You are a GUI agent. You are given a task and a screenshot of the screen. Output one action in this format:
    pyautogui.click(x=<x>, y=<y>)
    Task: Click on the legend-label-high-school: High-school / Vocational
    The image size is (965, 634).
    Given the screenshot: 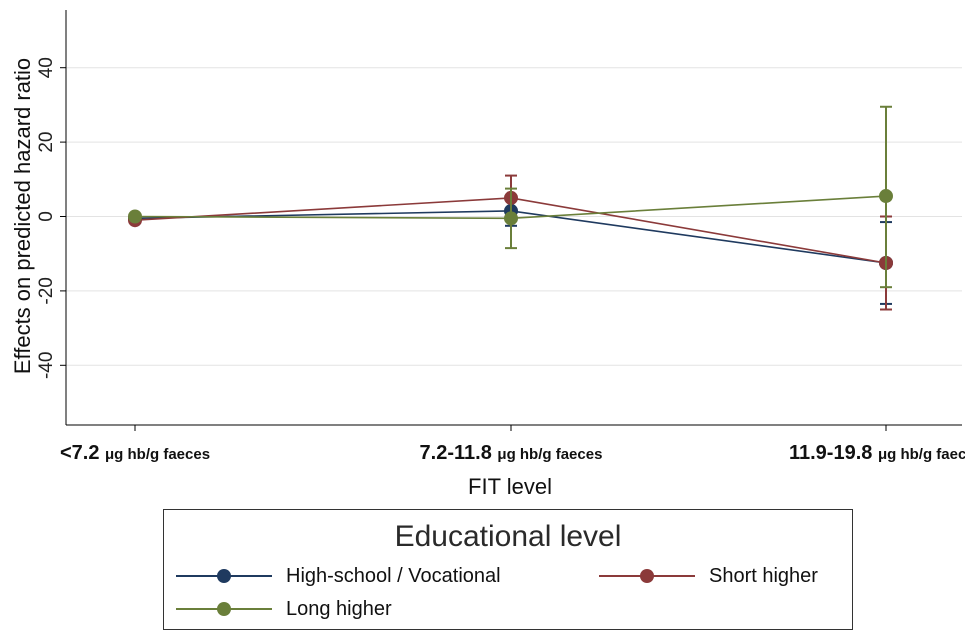 What is the action you would take?
    pyautogui.click(x=393, y=575)
    